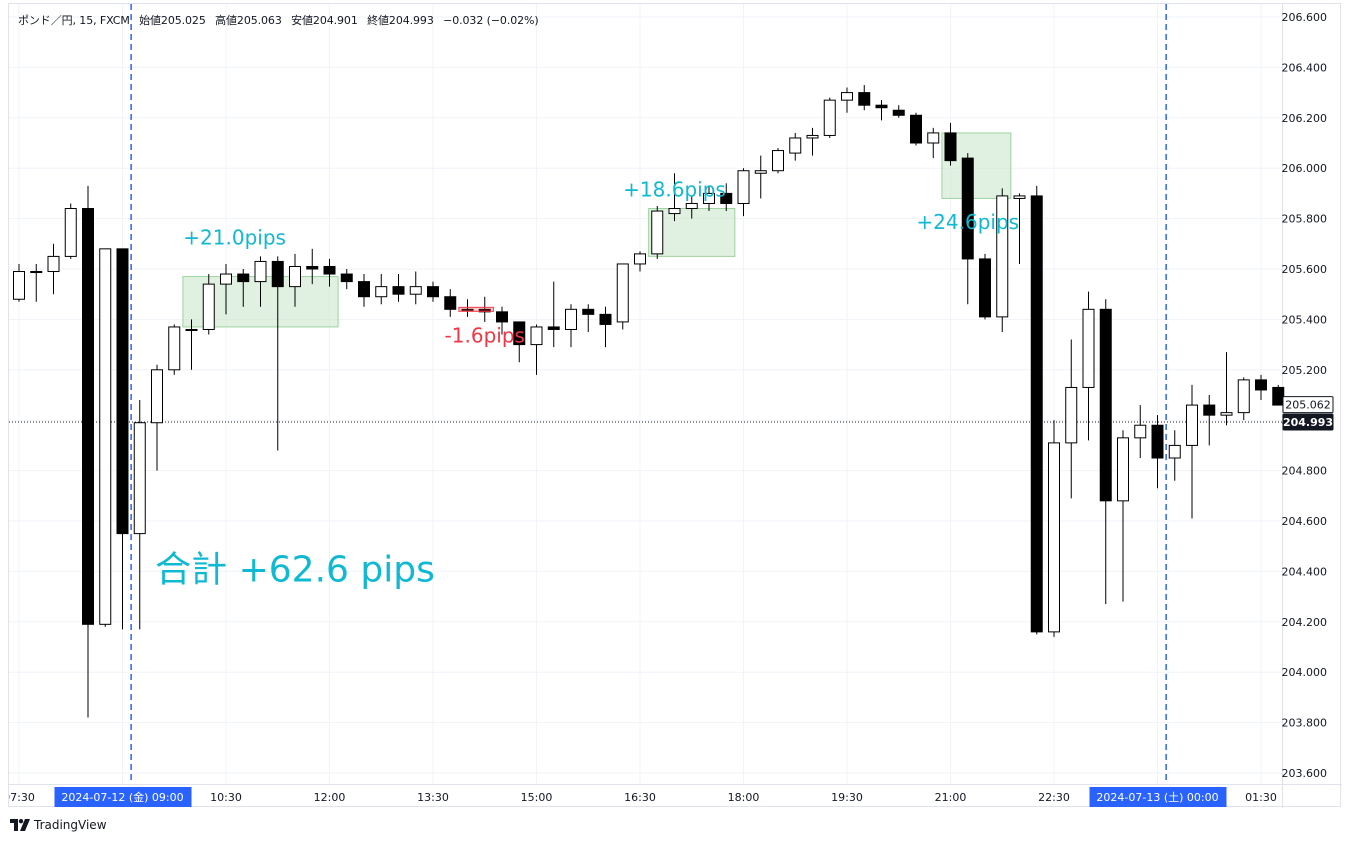 Image resolution: width=1351 pixels, height=843 pixels. I want to click on trade-pips-label: +24.6pips, so click(967, 222).